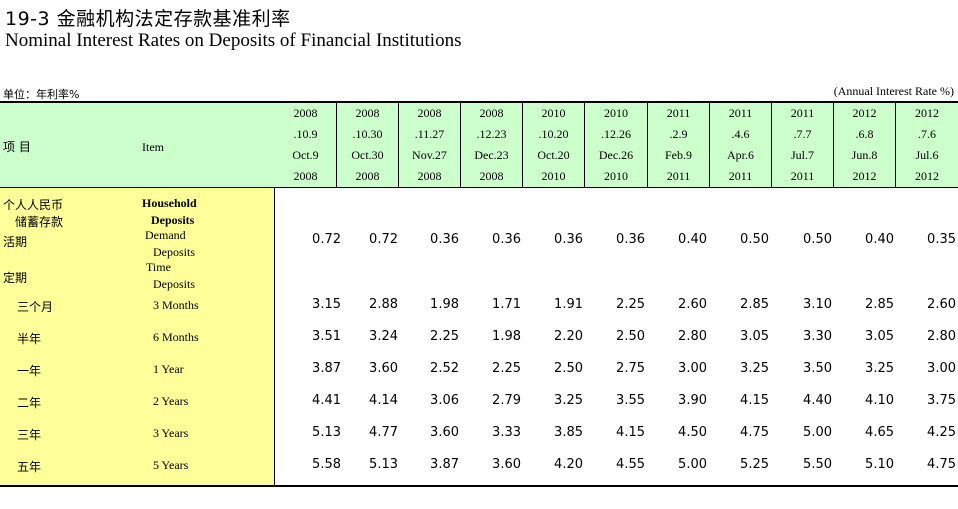 The width and height of the screenshot is (958, 509). What do you see at coordinates (173, 220) in the screenshot?
I see `label-deposits-en: Deposits` at bounding box center [173, 220].